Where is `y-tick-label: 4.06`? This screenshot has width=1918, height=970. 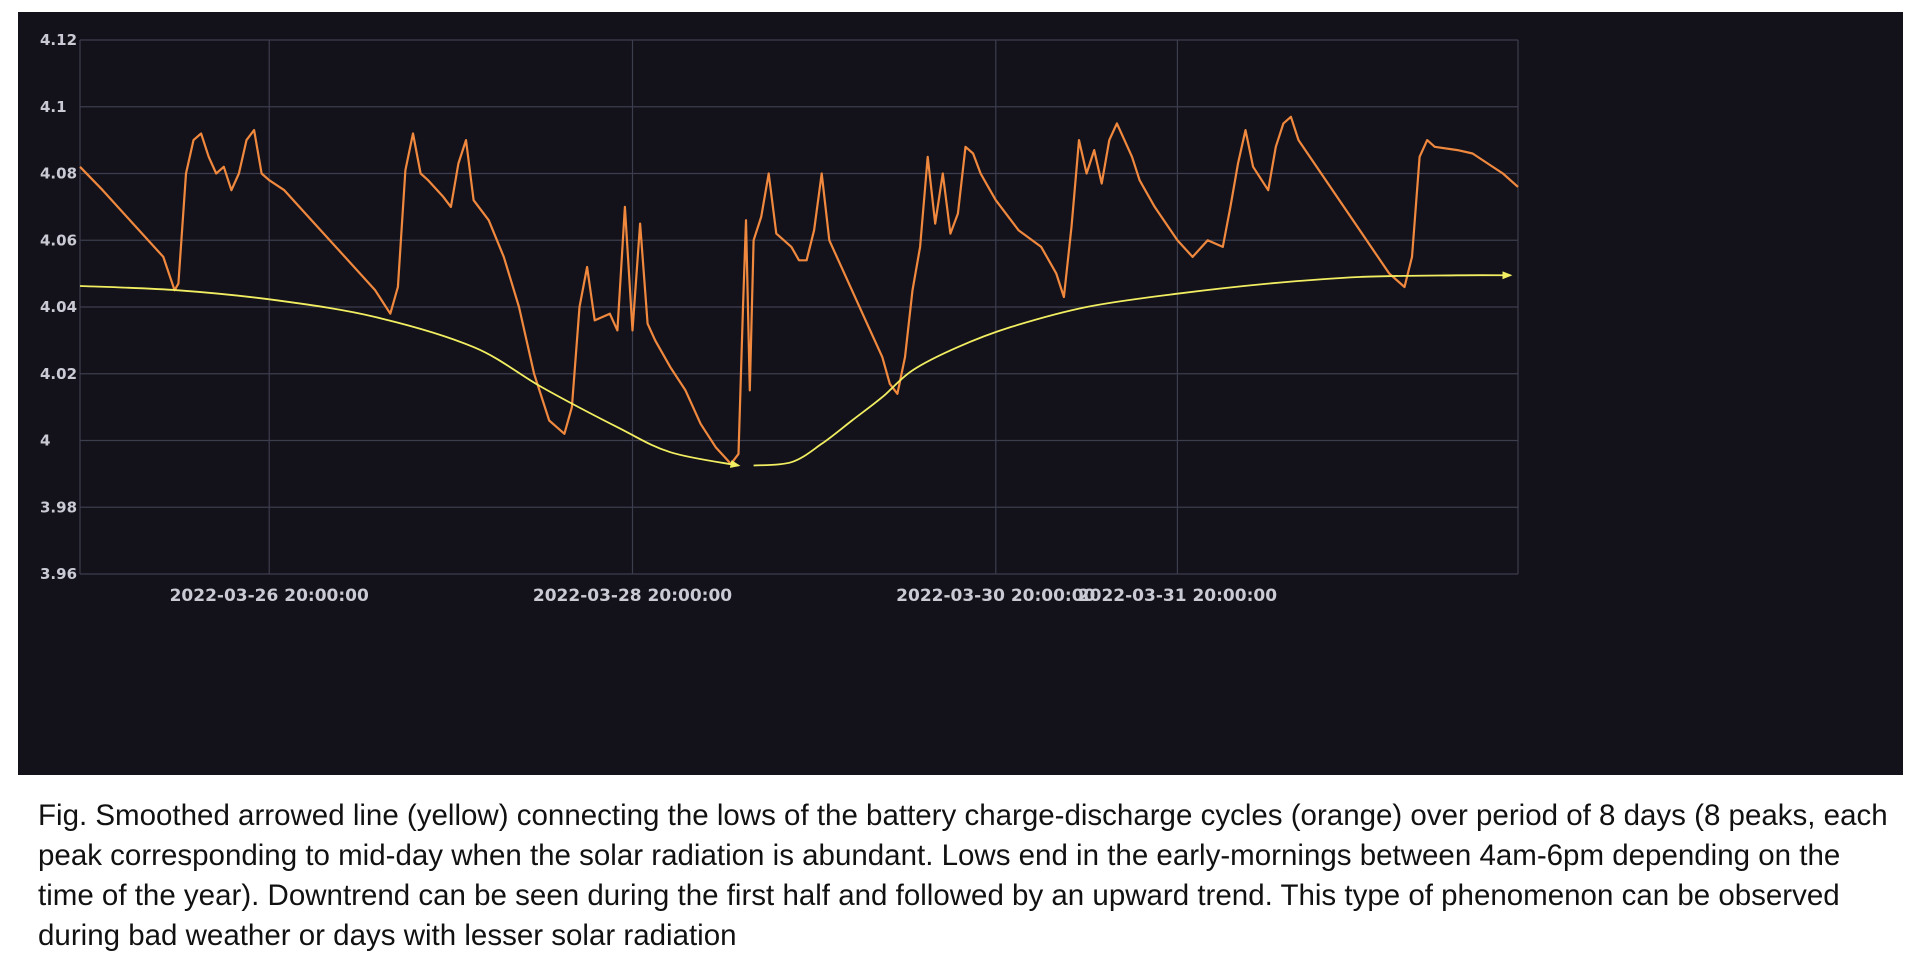
y-tick-label: 4.06 is located at coordinates (58, 240).